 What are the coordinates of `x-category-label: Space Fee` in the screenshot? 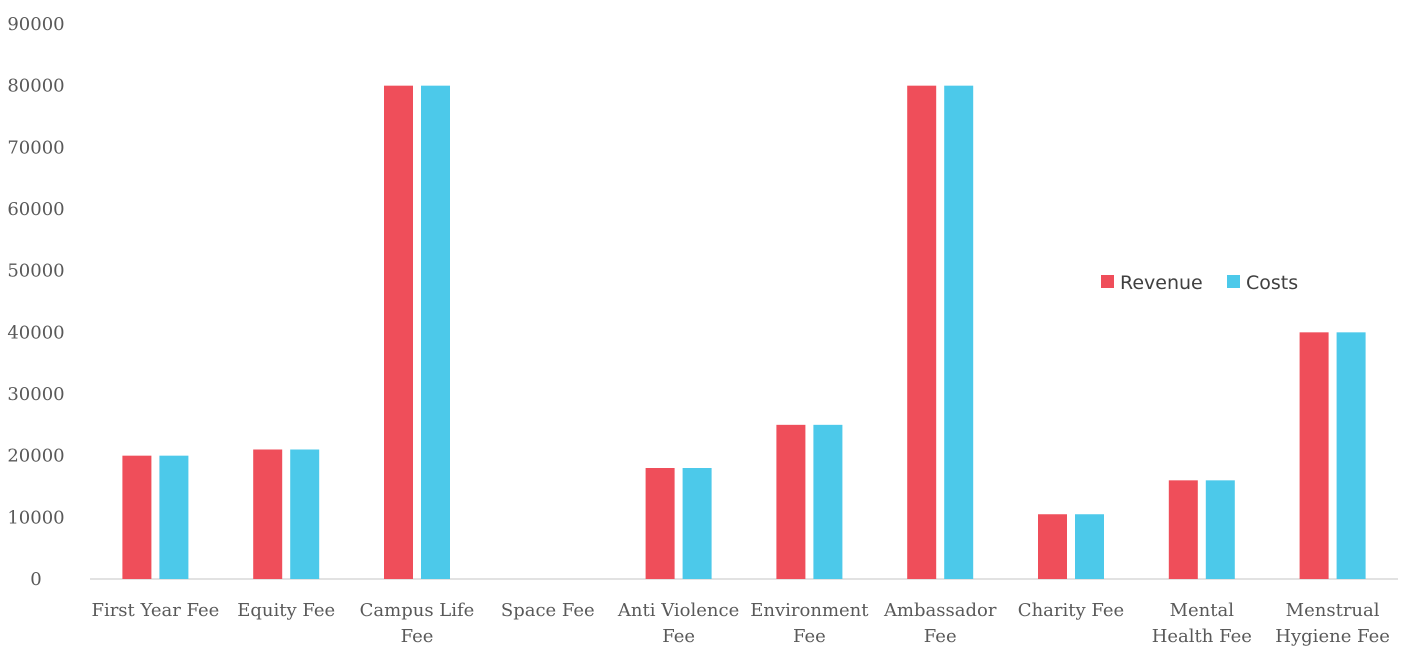 It's located at (548, 610).